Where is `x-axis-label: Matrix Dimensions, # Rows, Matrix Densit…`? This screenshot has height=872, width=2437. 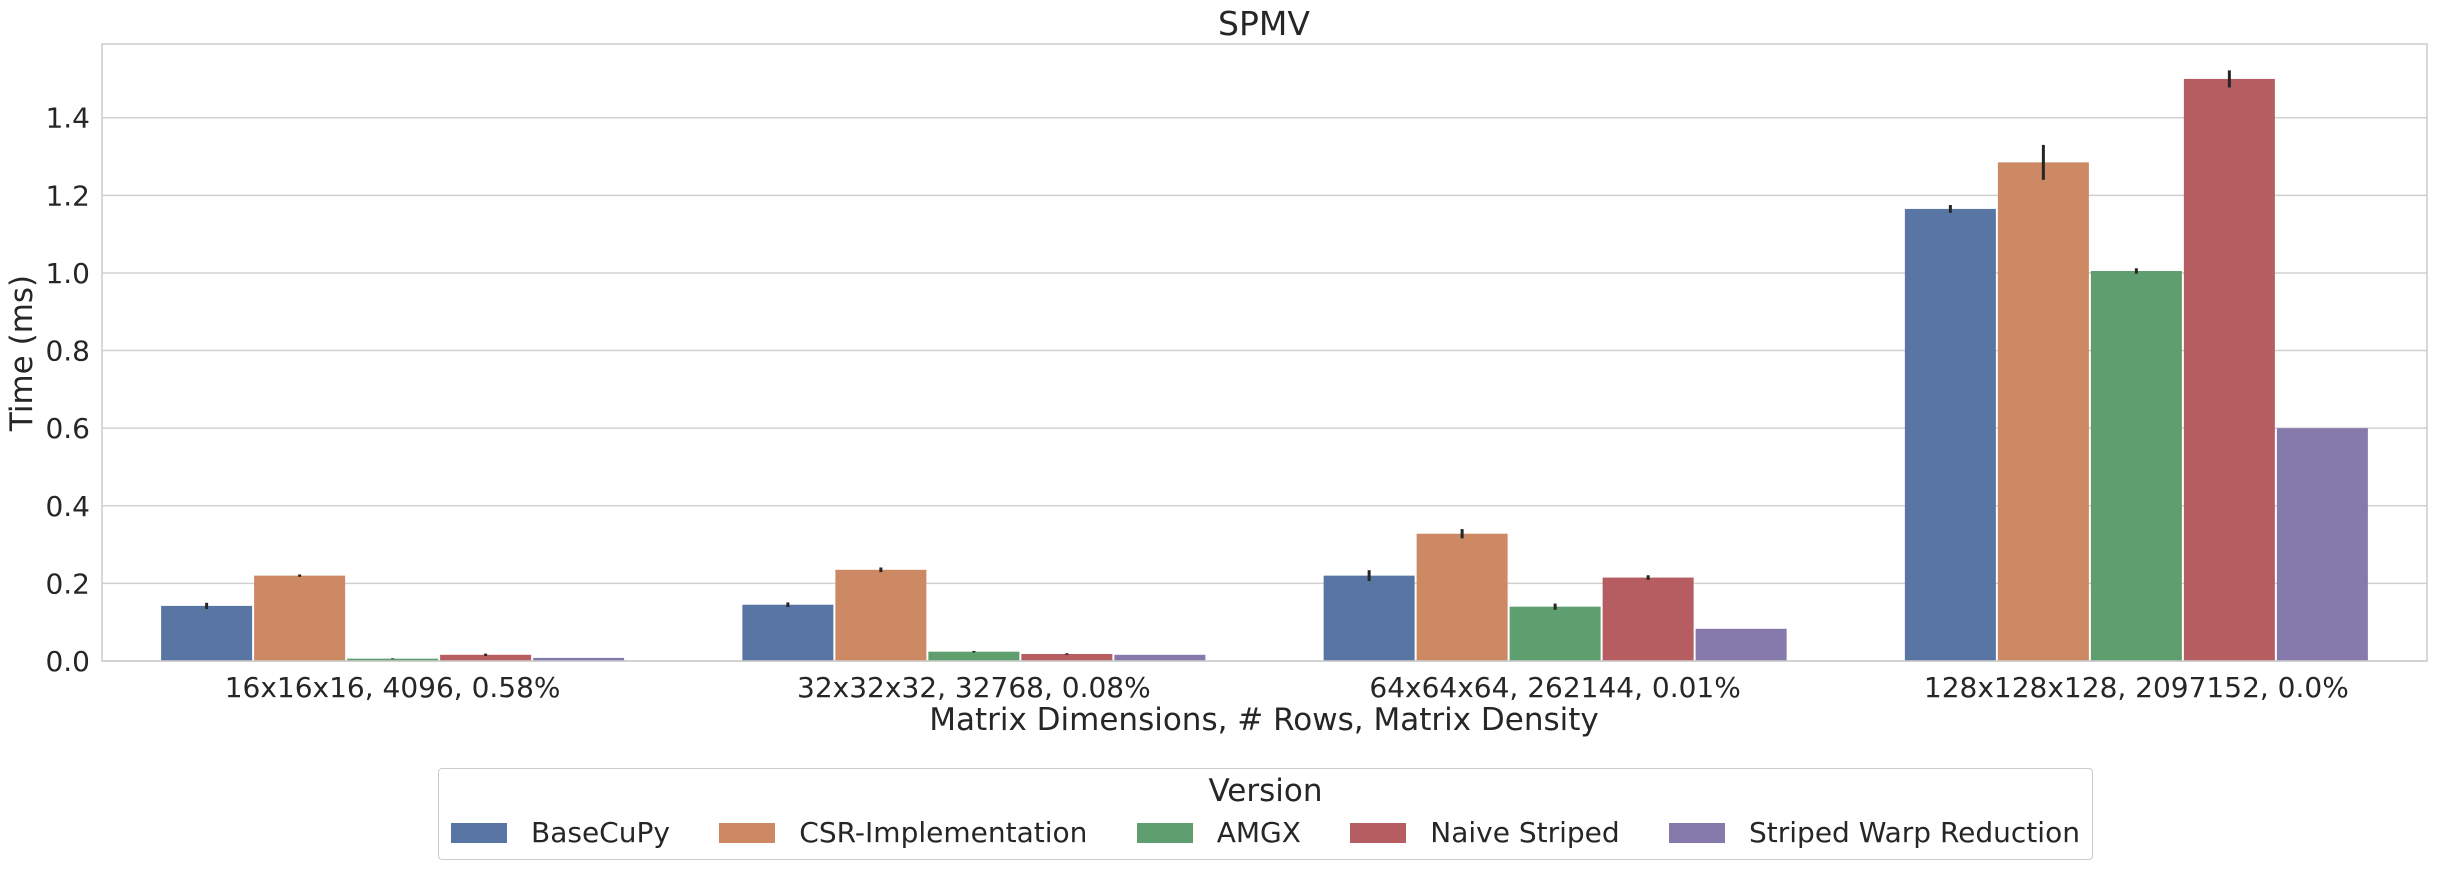 x-axis-label: Matrix Dimensions, # Rows, Matrix Densit… is located at coordinates (1264, 720).